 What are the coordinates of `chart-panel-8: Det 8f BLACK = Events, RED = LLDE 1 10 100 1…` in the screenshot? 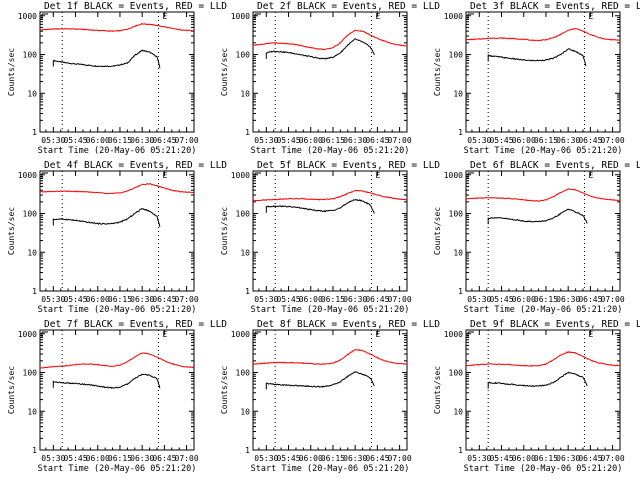 It's located at (330, 396).